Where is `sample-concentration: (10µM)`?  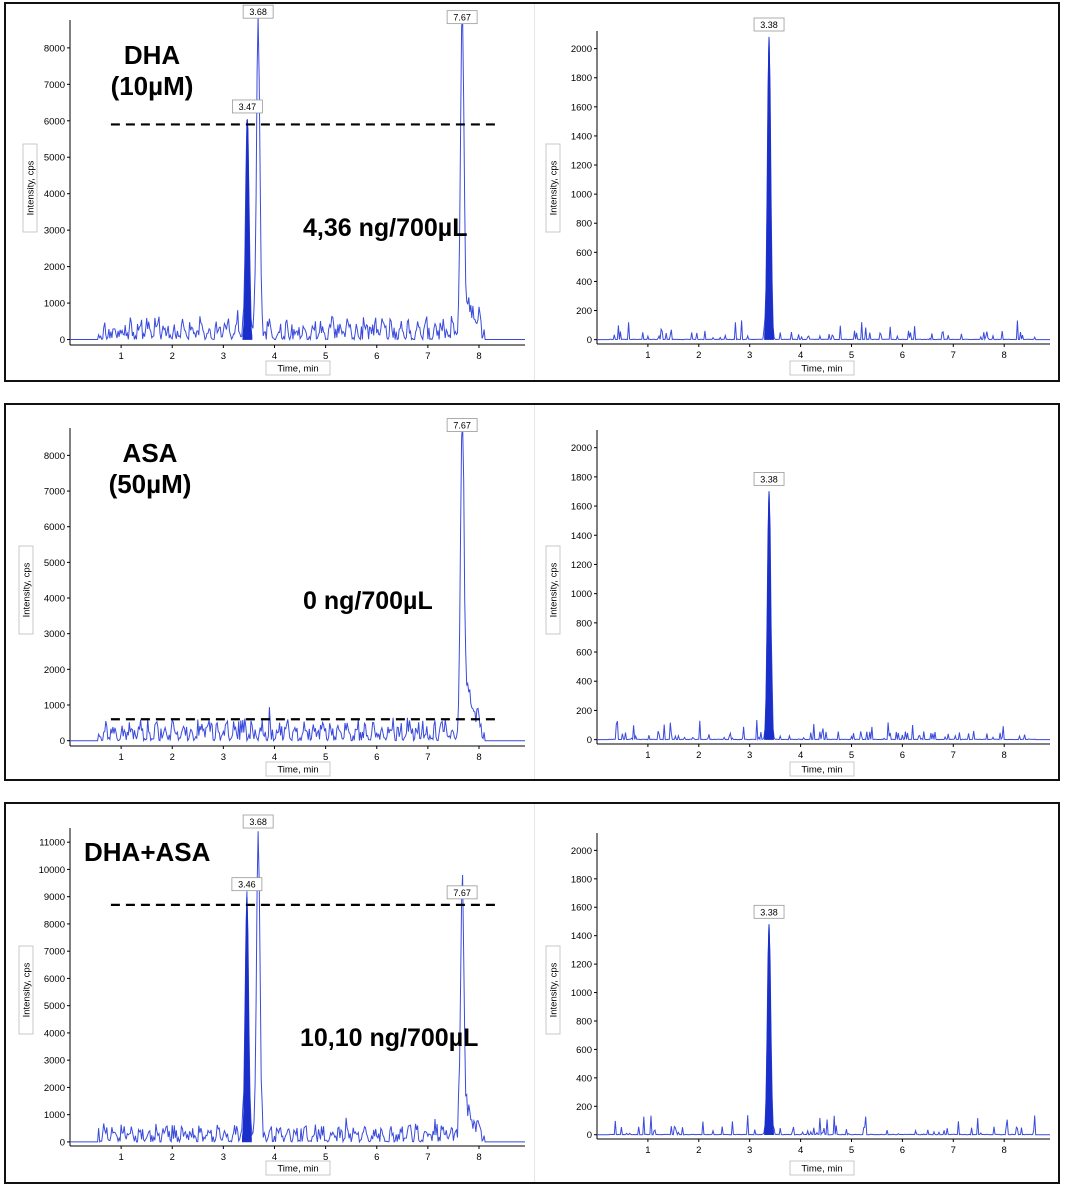
sample-concentration: (10µM) is located at coordinates (152, 85).